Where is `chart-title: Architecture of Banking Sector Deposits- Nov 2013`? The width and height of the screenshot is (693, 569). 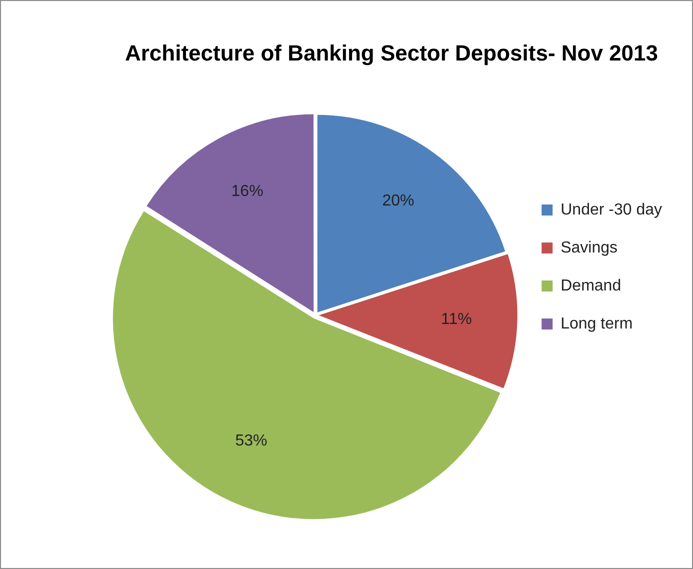
chart-title: Architecture of Banking Sector Deposits- Nov 2013 is located at coordinates (391, 53).